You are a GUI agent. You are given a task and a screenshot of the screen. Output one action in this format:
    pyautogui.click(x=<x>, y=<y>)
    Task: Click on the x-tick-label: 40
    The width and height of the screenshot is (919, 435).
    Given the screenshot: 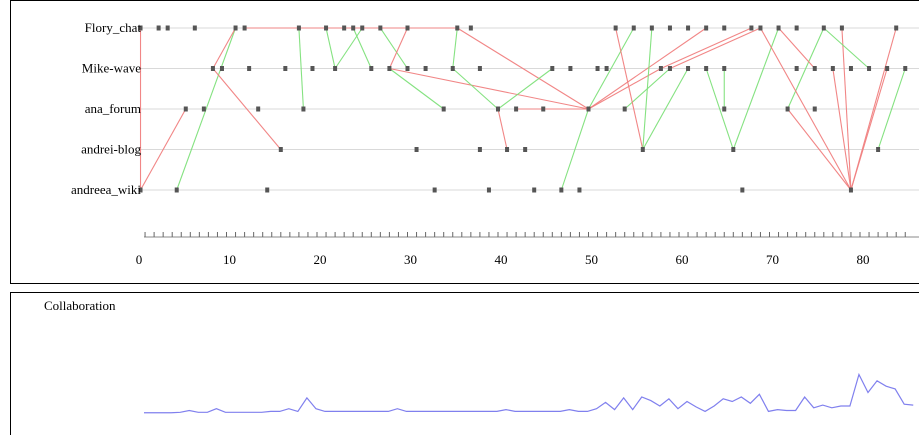 What is the action you would take?
    pyautogui.click(x=501, y=259)
    